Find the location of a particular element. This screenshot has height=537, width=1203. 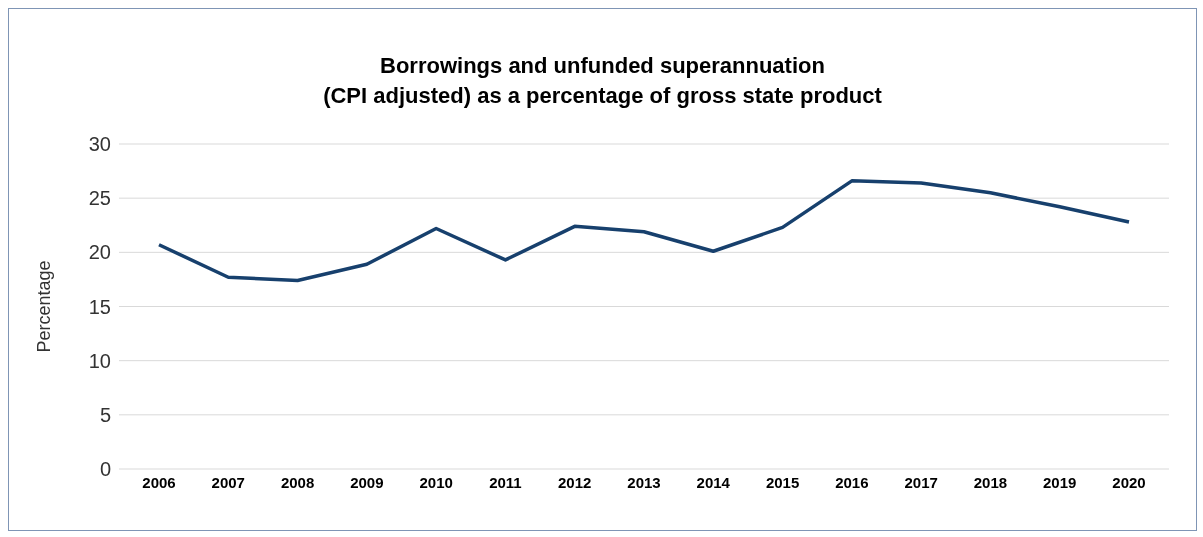

chart-title: Borrowings and unfunded superannuation (CPI adjusted) as a percentage of gross state product is located at coordinates (602, 81).